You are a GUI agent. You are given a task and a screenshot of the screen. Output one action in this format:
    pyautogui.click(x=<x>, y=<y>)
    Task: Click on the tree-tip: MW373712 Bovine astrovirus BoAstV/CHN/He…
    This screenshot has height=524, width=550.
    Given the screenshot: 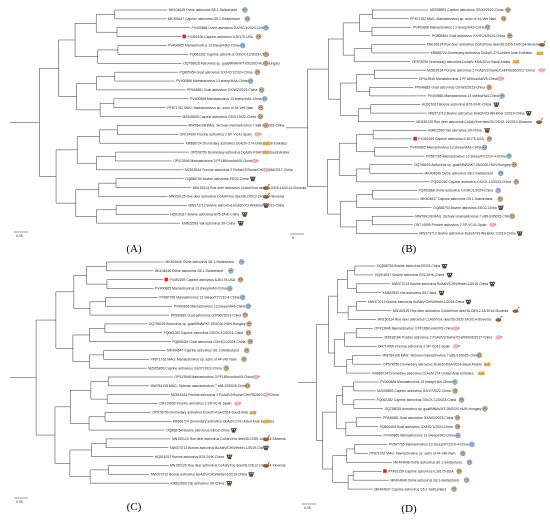 What is the action you would take?
    pyautogui.click(x=203, y=474)
    